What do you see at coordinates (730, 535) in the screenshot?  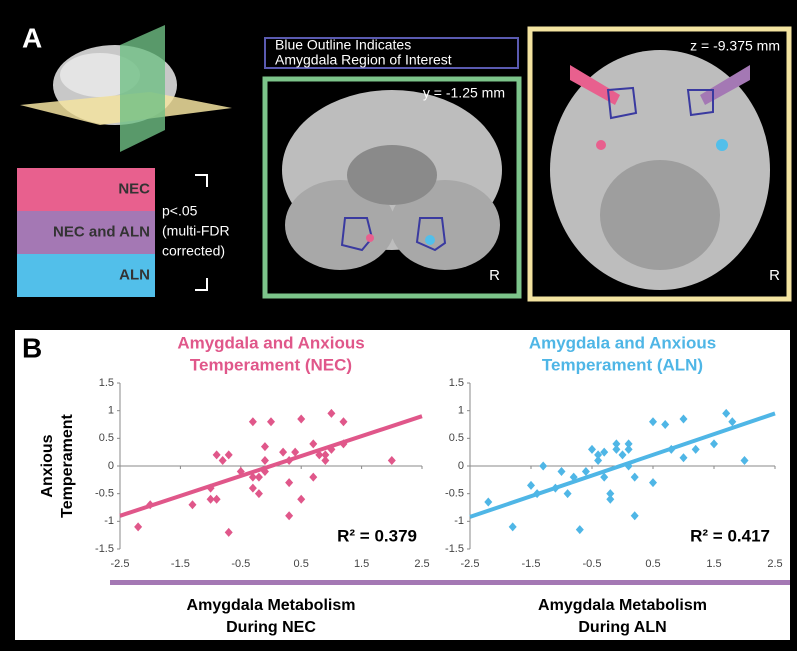 I see `r-squared: R² = 0.417` at bounding box center [730, 535].